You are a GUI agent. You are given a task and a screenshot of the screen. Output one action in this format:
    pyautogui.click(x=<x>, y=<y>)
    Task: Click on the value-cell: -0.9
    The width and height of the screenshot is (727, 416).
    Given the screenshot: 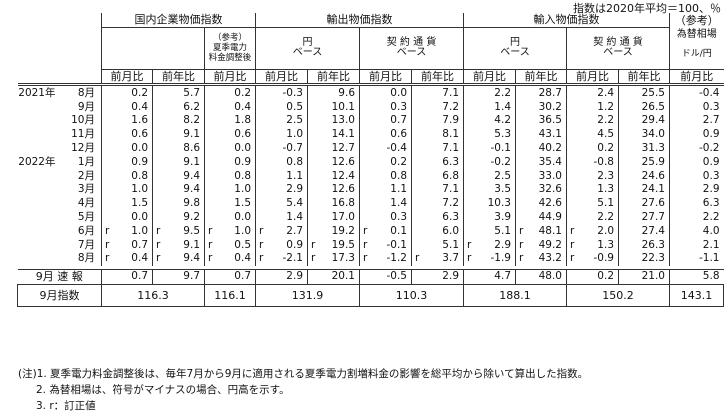 What is the action you would take?
    pyautogui.click(x=604, y=258)
    